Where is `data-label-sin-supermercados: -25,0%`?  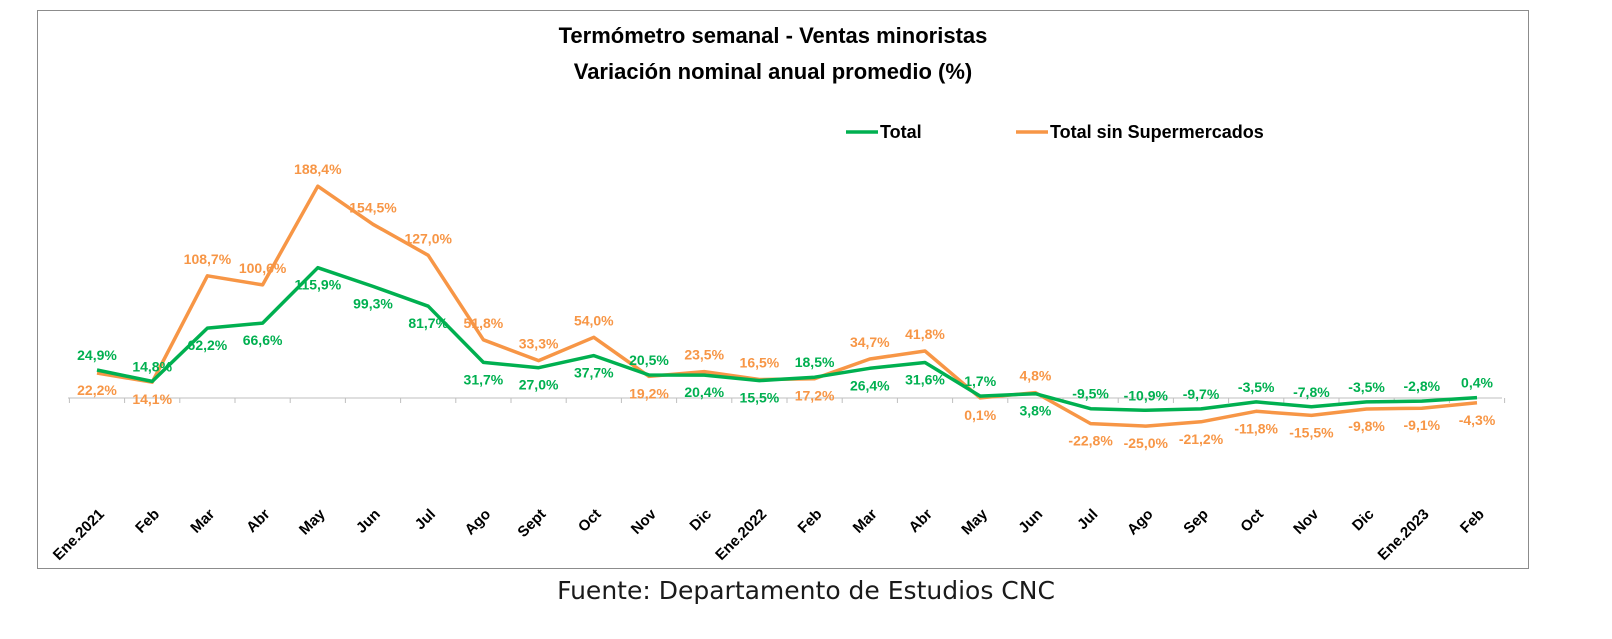
data-label-sin-supermercados: -25,0% is located at coordinates (1146, 443).